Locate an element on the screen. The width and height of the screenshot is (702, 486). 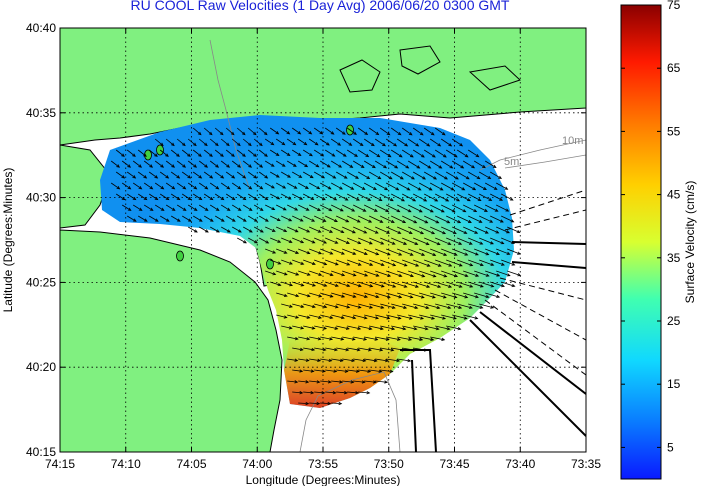
x-tick-label: 73:50 is located at coordinates (389, 464).